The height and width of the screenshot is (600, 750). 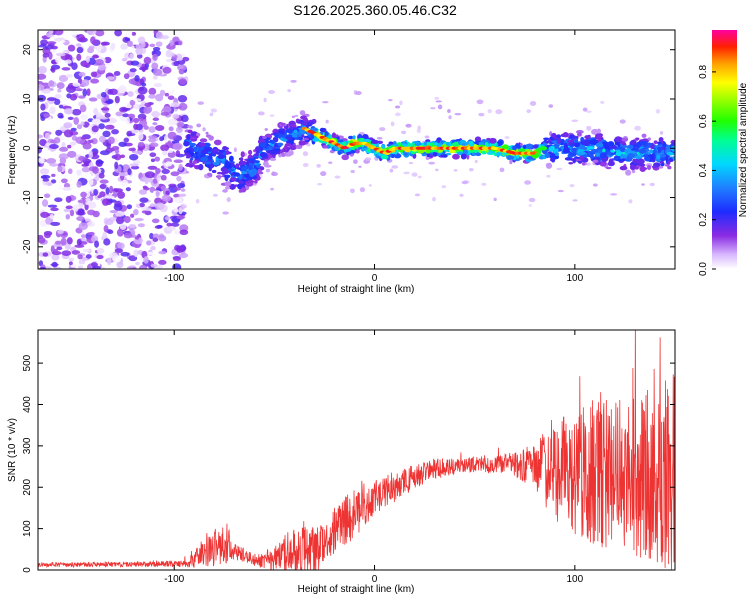 I want to click on snr-y-axis-title: SNR (10 * v/v), so click(x=12, y=450).